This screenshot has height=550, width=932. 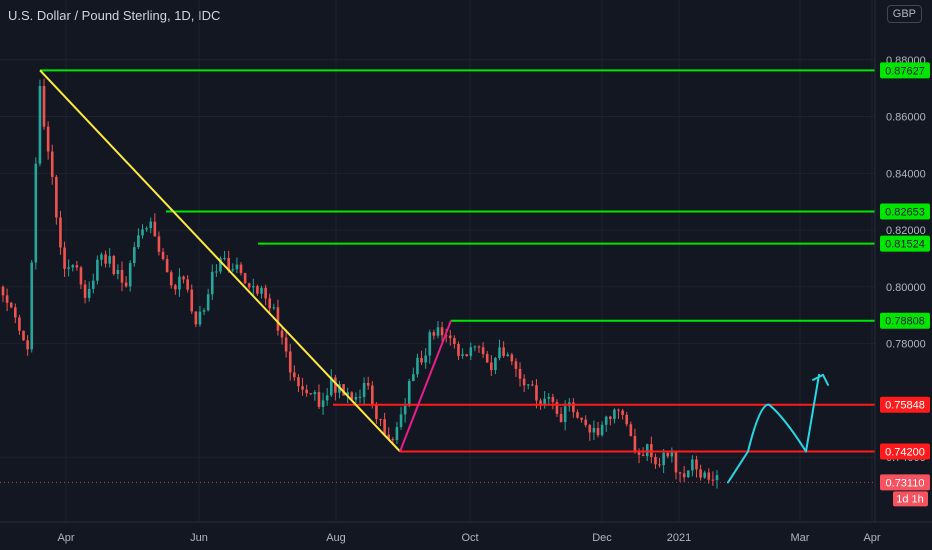 I want to click on price-tick-label: 0.82000, so click(x=906, y=231).